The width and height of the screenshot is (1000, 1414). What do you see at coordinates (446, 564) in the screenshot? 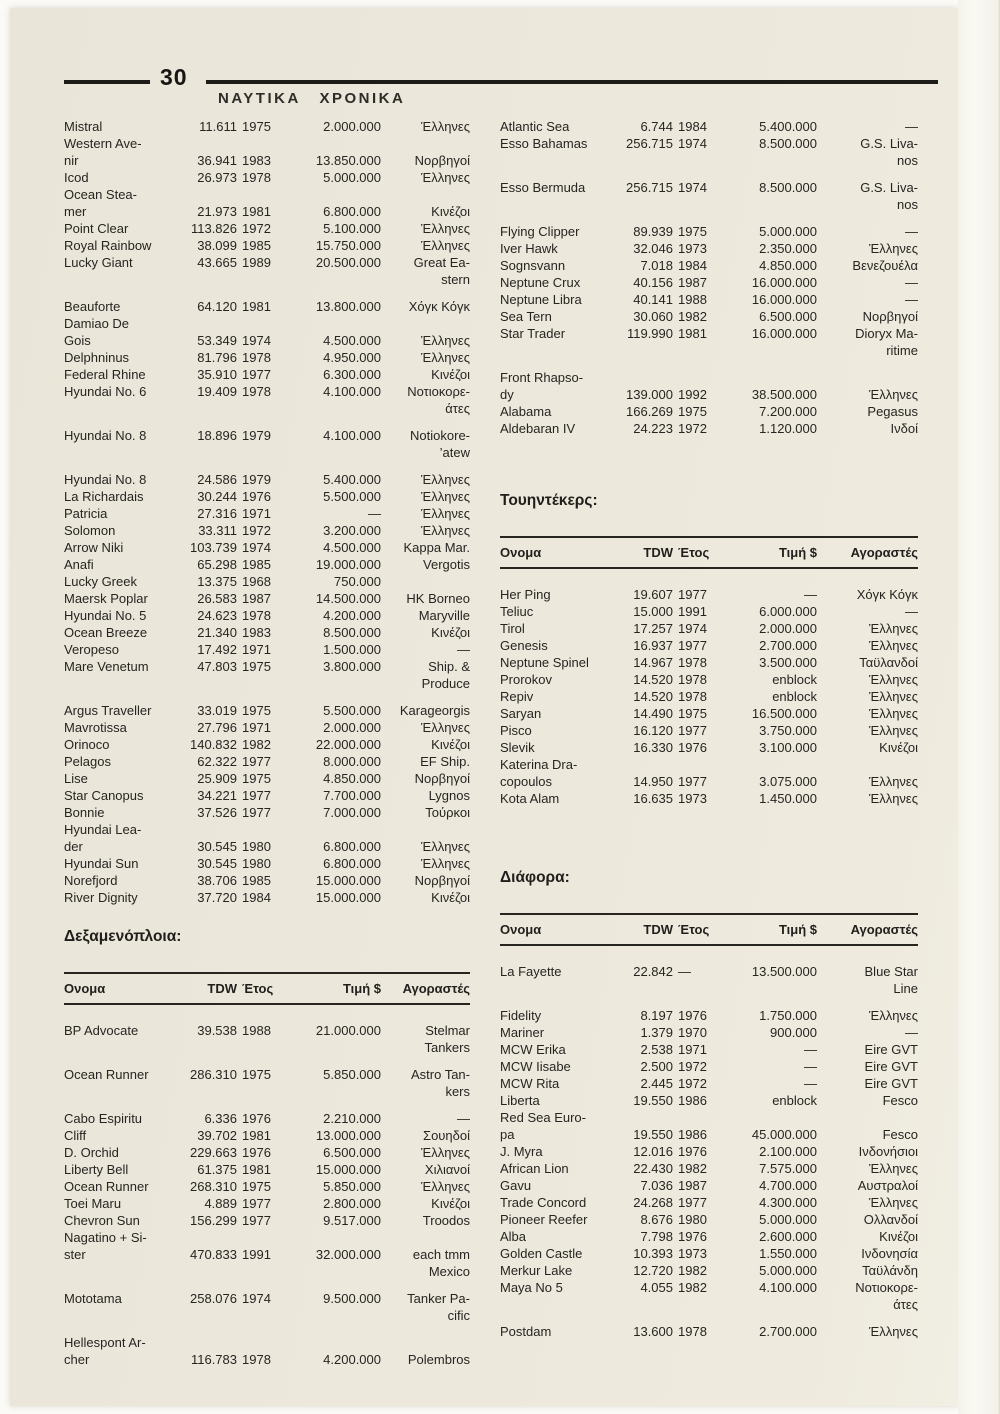
I see `ship-buyer: Vergotis` at bounding box center [446, 564].